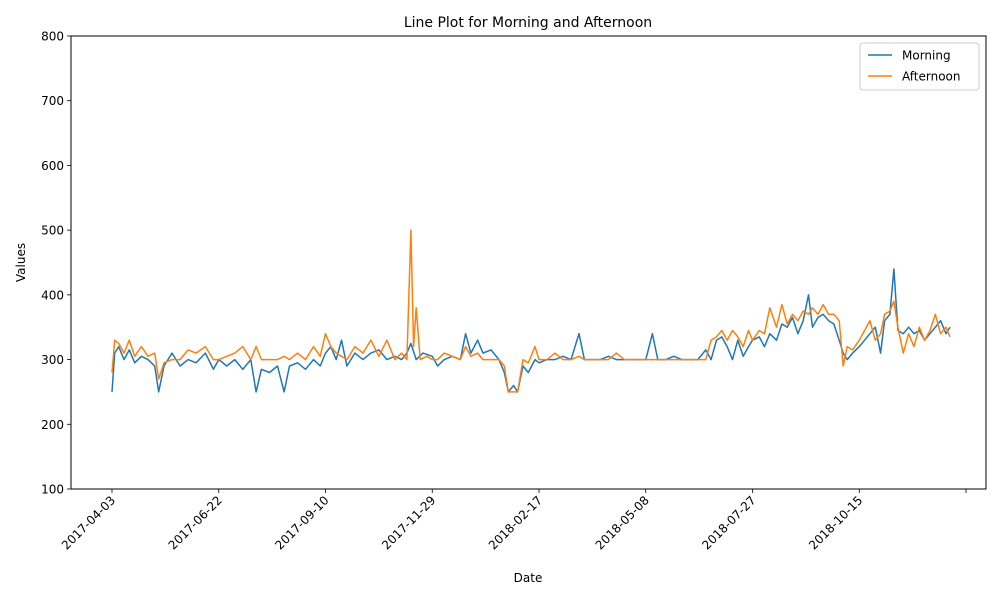  I want to click on y-tick-label: 200, so click(52, 425).